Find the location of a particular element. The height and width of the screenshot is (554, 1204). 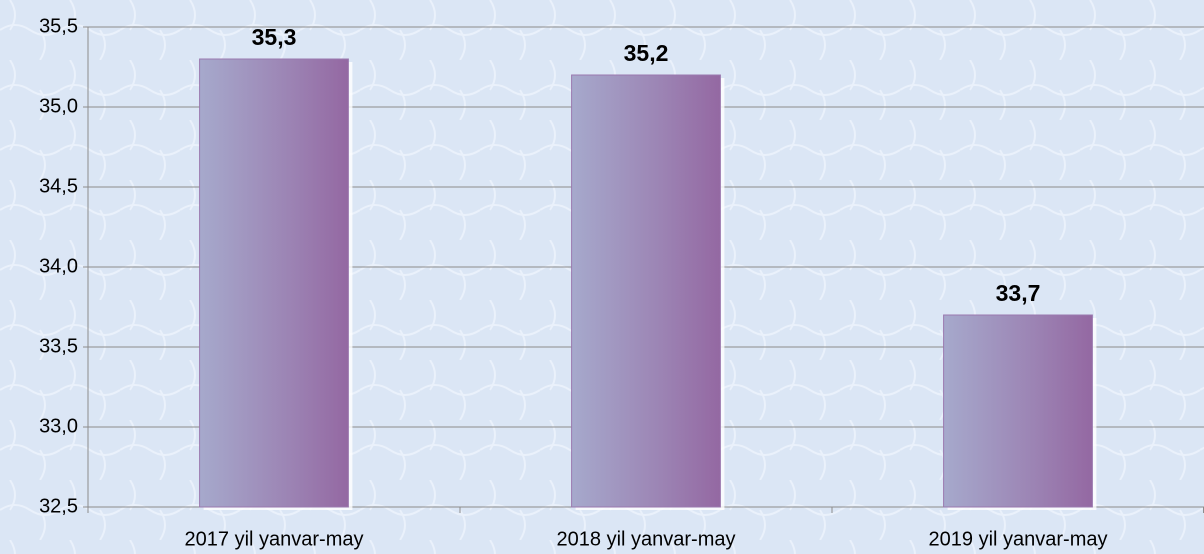

y-tick-label: 33,0 is located at coordinates (58, 426).